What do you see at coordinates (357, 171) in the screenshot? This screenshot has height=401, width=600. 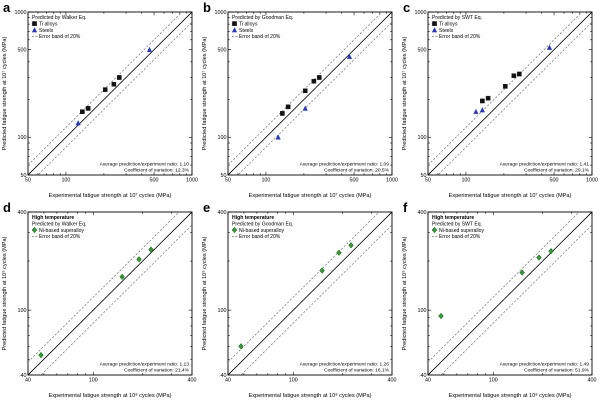 I see `svg-text:Coefficient of variation: 20.5: Coefficient of variation: 20.5%` at bounding box center [357, 171].